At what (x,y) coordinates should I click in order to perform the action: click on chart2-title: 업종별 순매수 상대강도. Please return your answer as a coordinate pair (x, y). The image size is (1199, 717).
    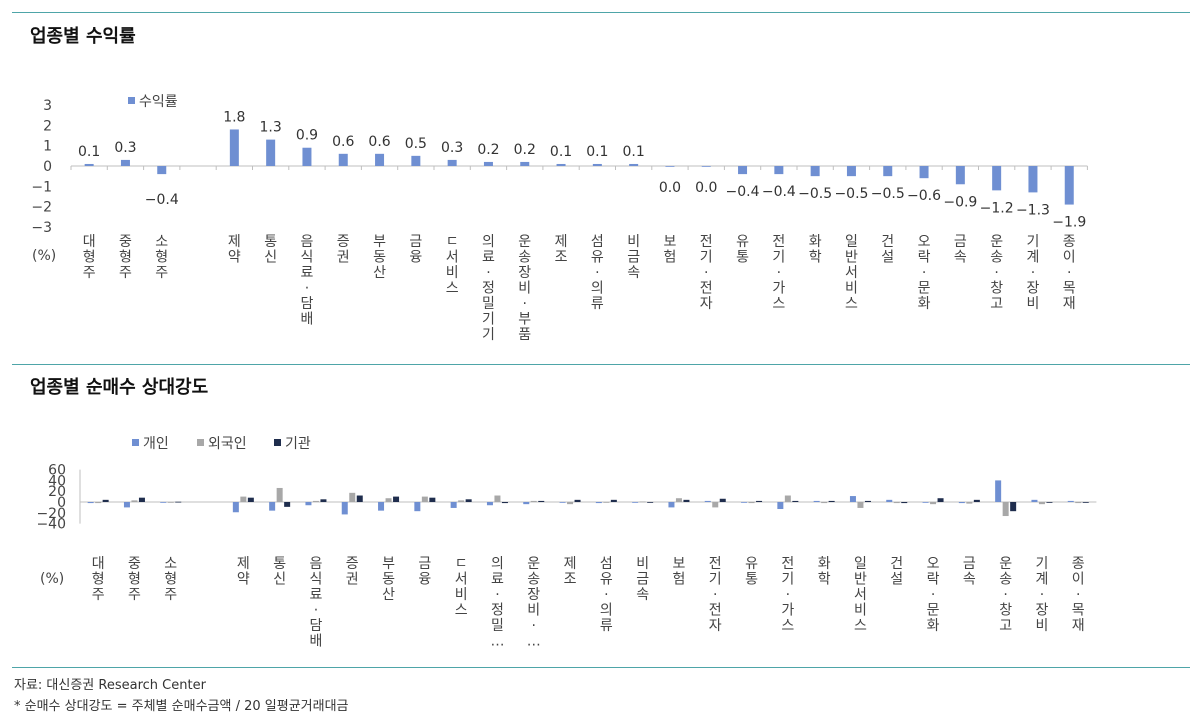
    Looking at the image, I should click on (119, 387).